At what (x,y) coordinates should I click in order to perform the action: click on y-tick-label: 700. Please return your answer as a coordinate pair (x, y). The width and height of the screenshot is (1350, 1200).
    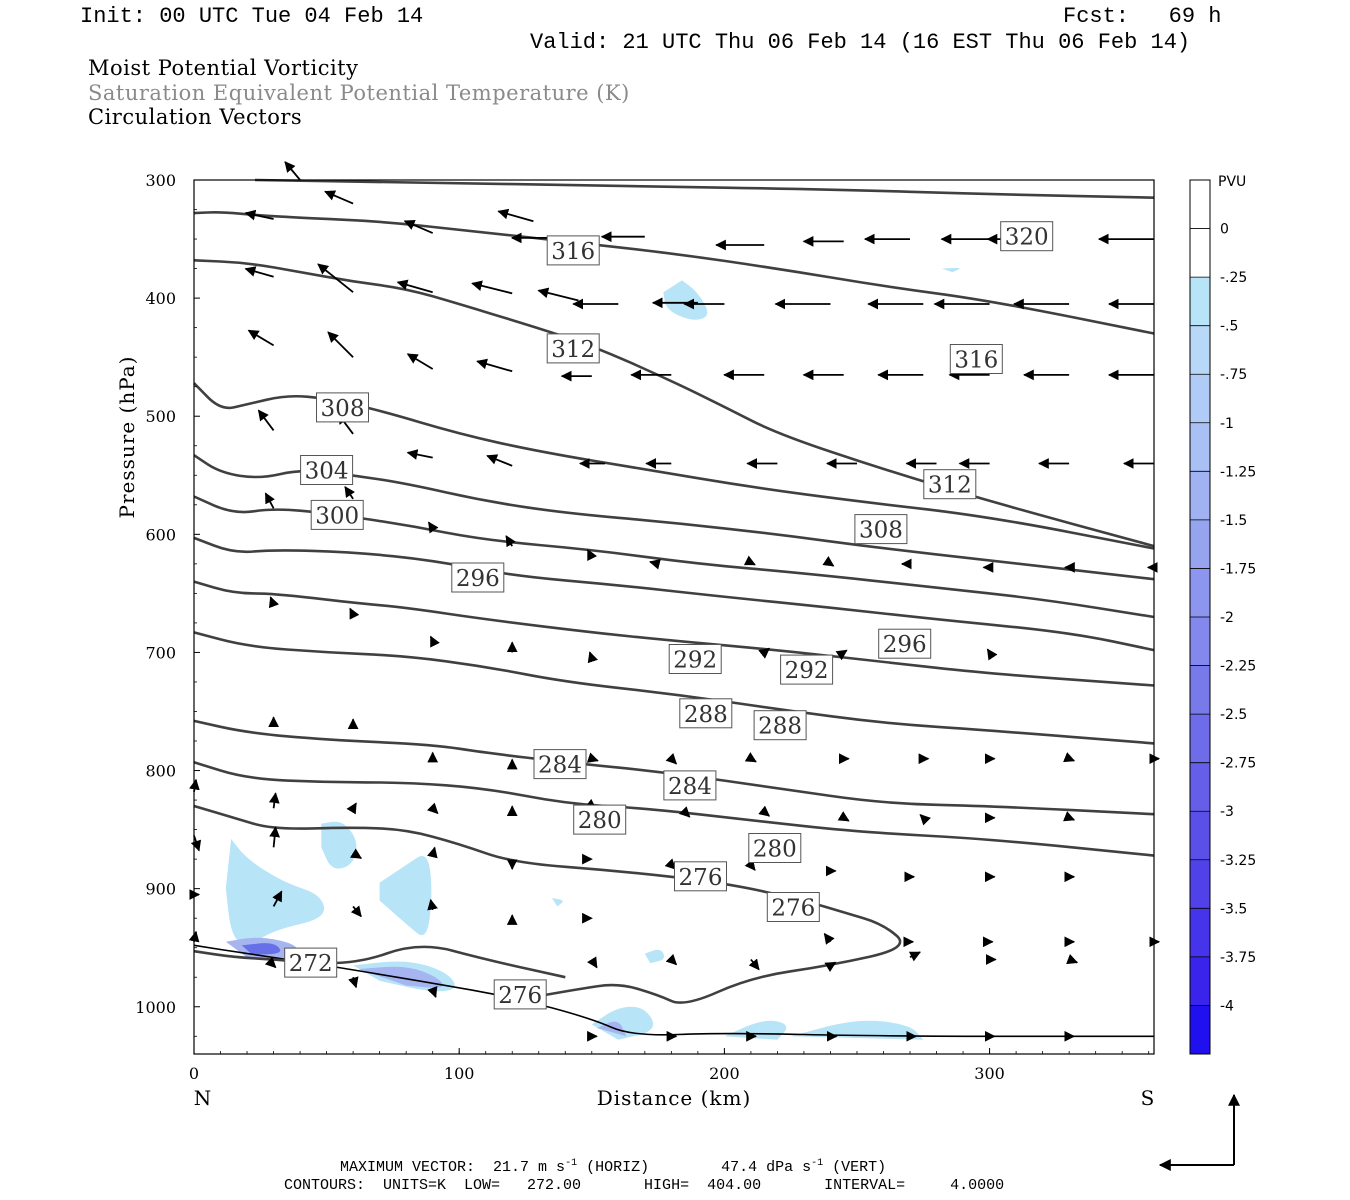
    Looking at the image, I should click on (160, 652).